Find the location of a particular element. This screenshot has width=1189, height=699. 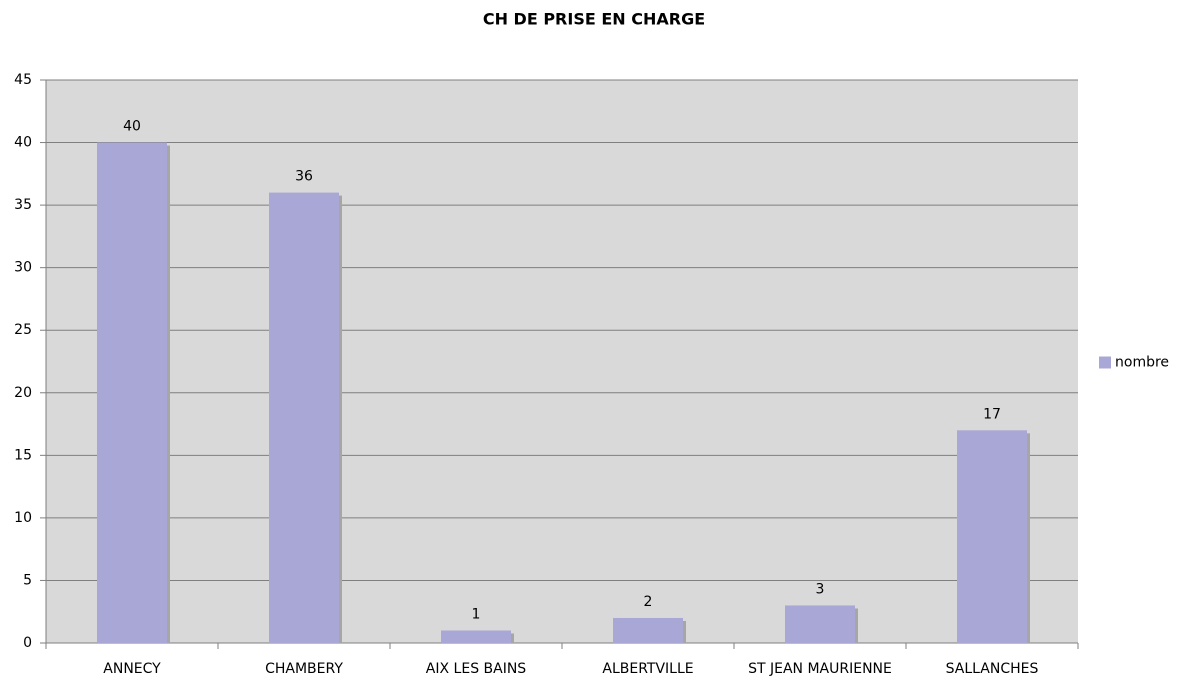

legend-swatch is located at coordinates (1105, 362).